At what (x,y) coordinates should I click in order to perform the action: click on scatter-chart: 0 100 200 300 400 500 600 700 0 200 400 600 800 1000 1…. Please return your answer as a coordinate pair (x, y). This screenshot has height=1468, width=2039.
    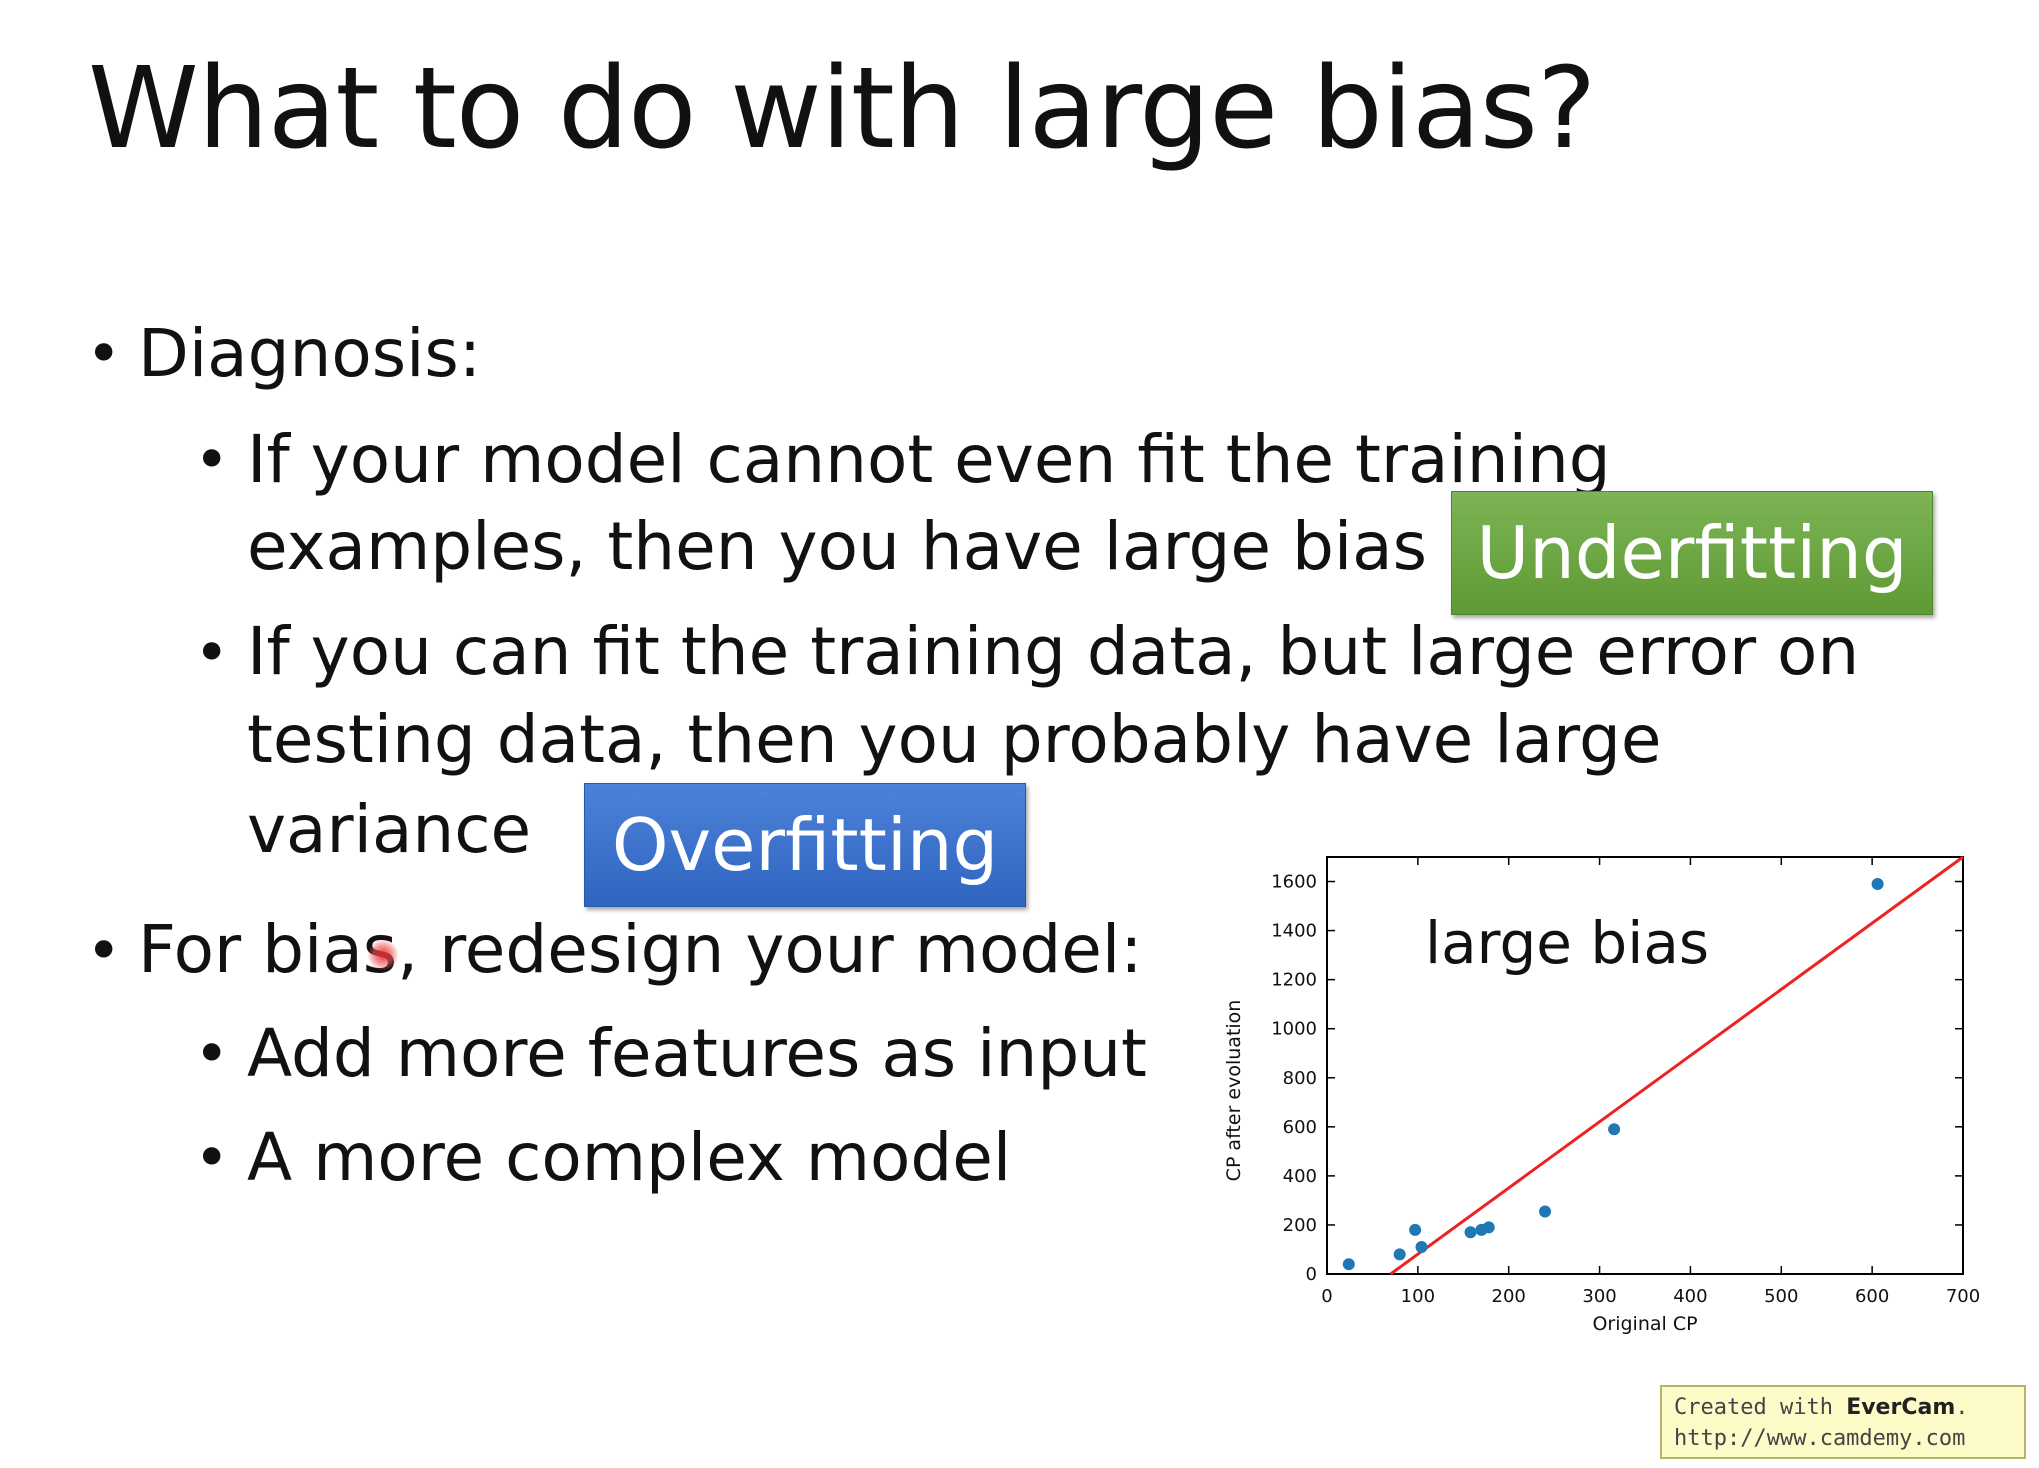
    Looking at the image, I should click on (1601, 1095).